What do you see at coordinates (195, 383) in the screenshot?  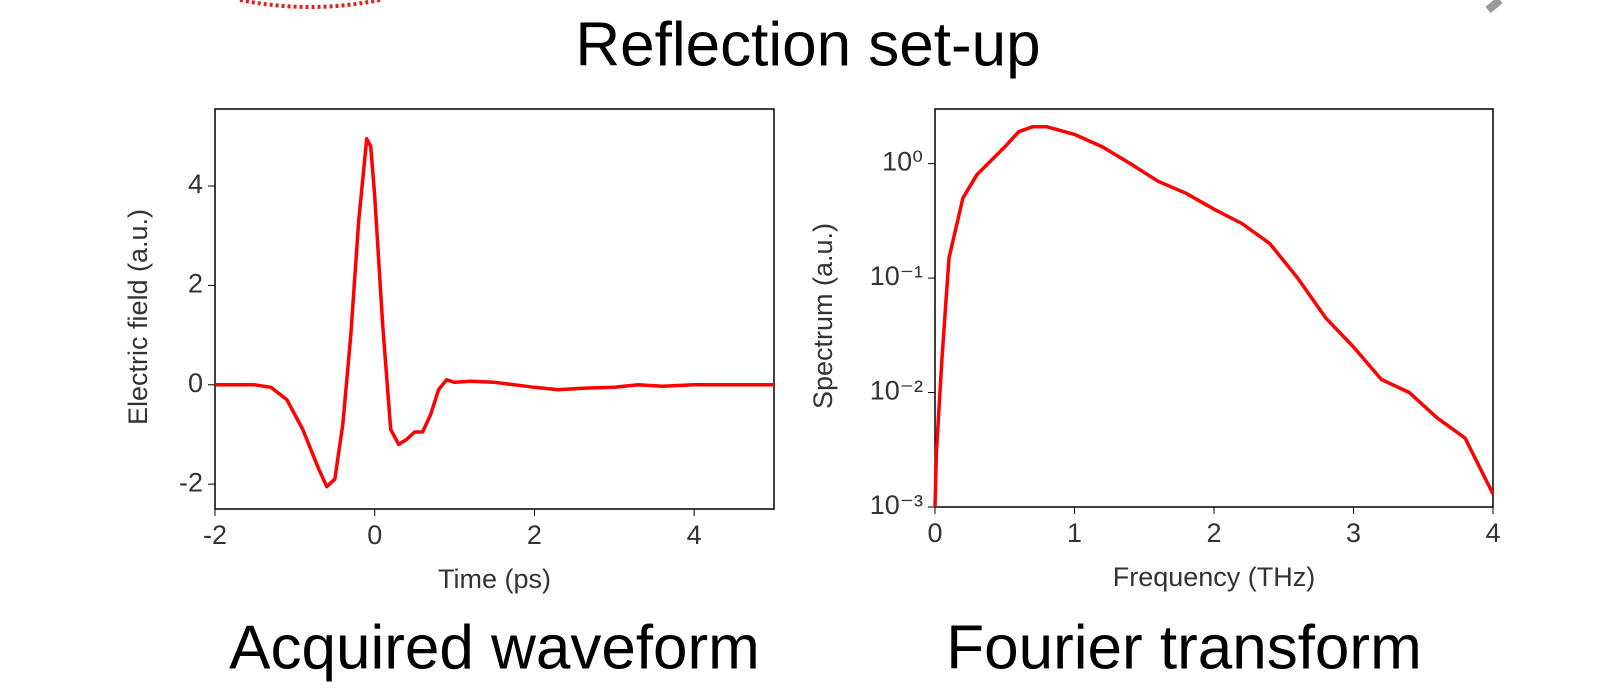 I see `y-tick-label: 0` at bounding box center [195, 383].